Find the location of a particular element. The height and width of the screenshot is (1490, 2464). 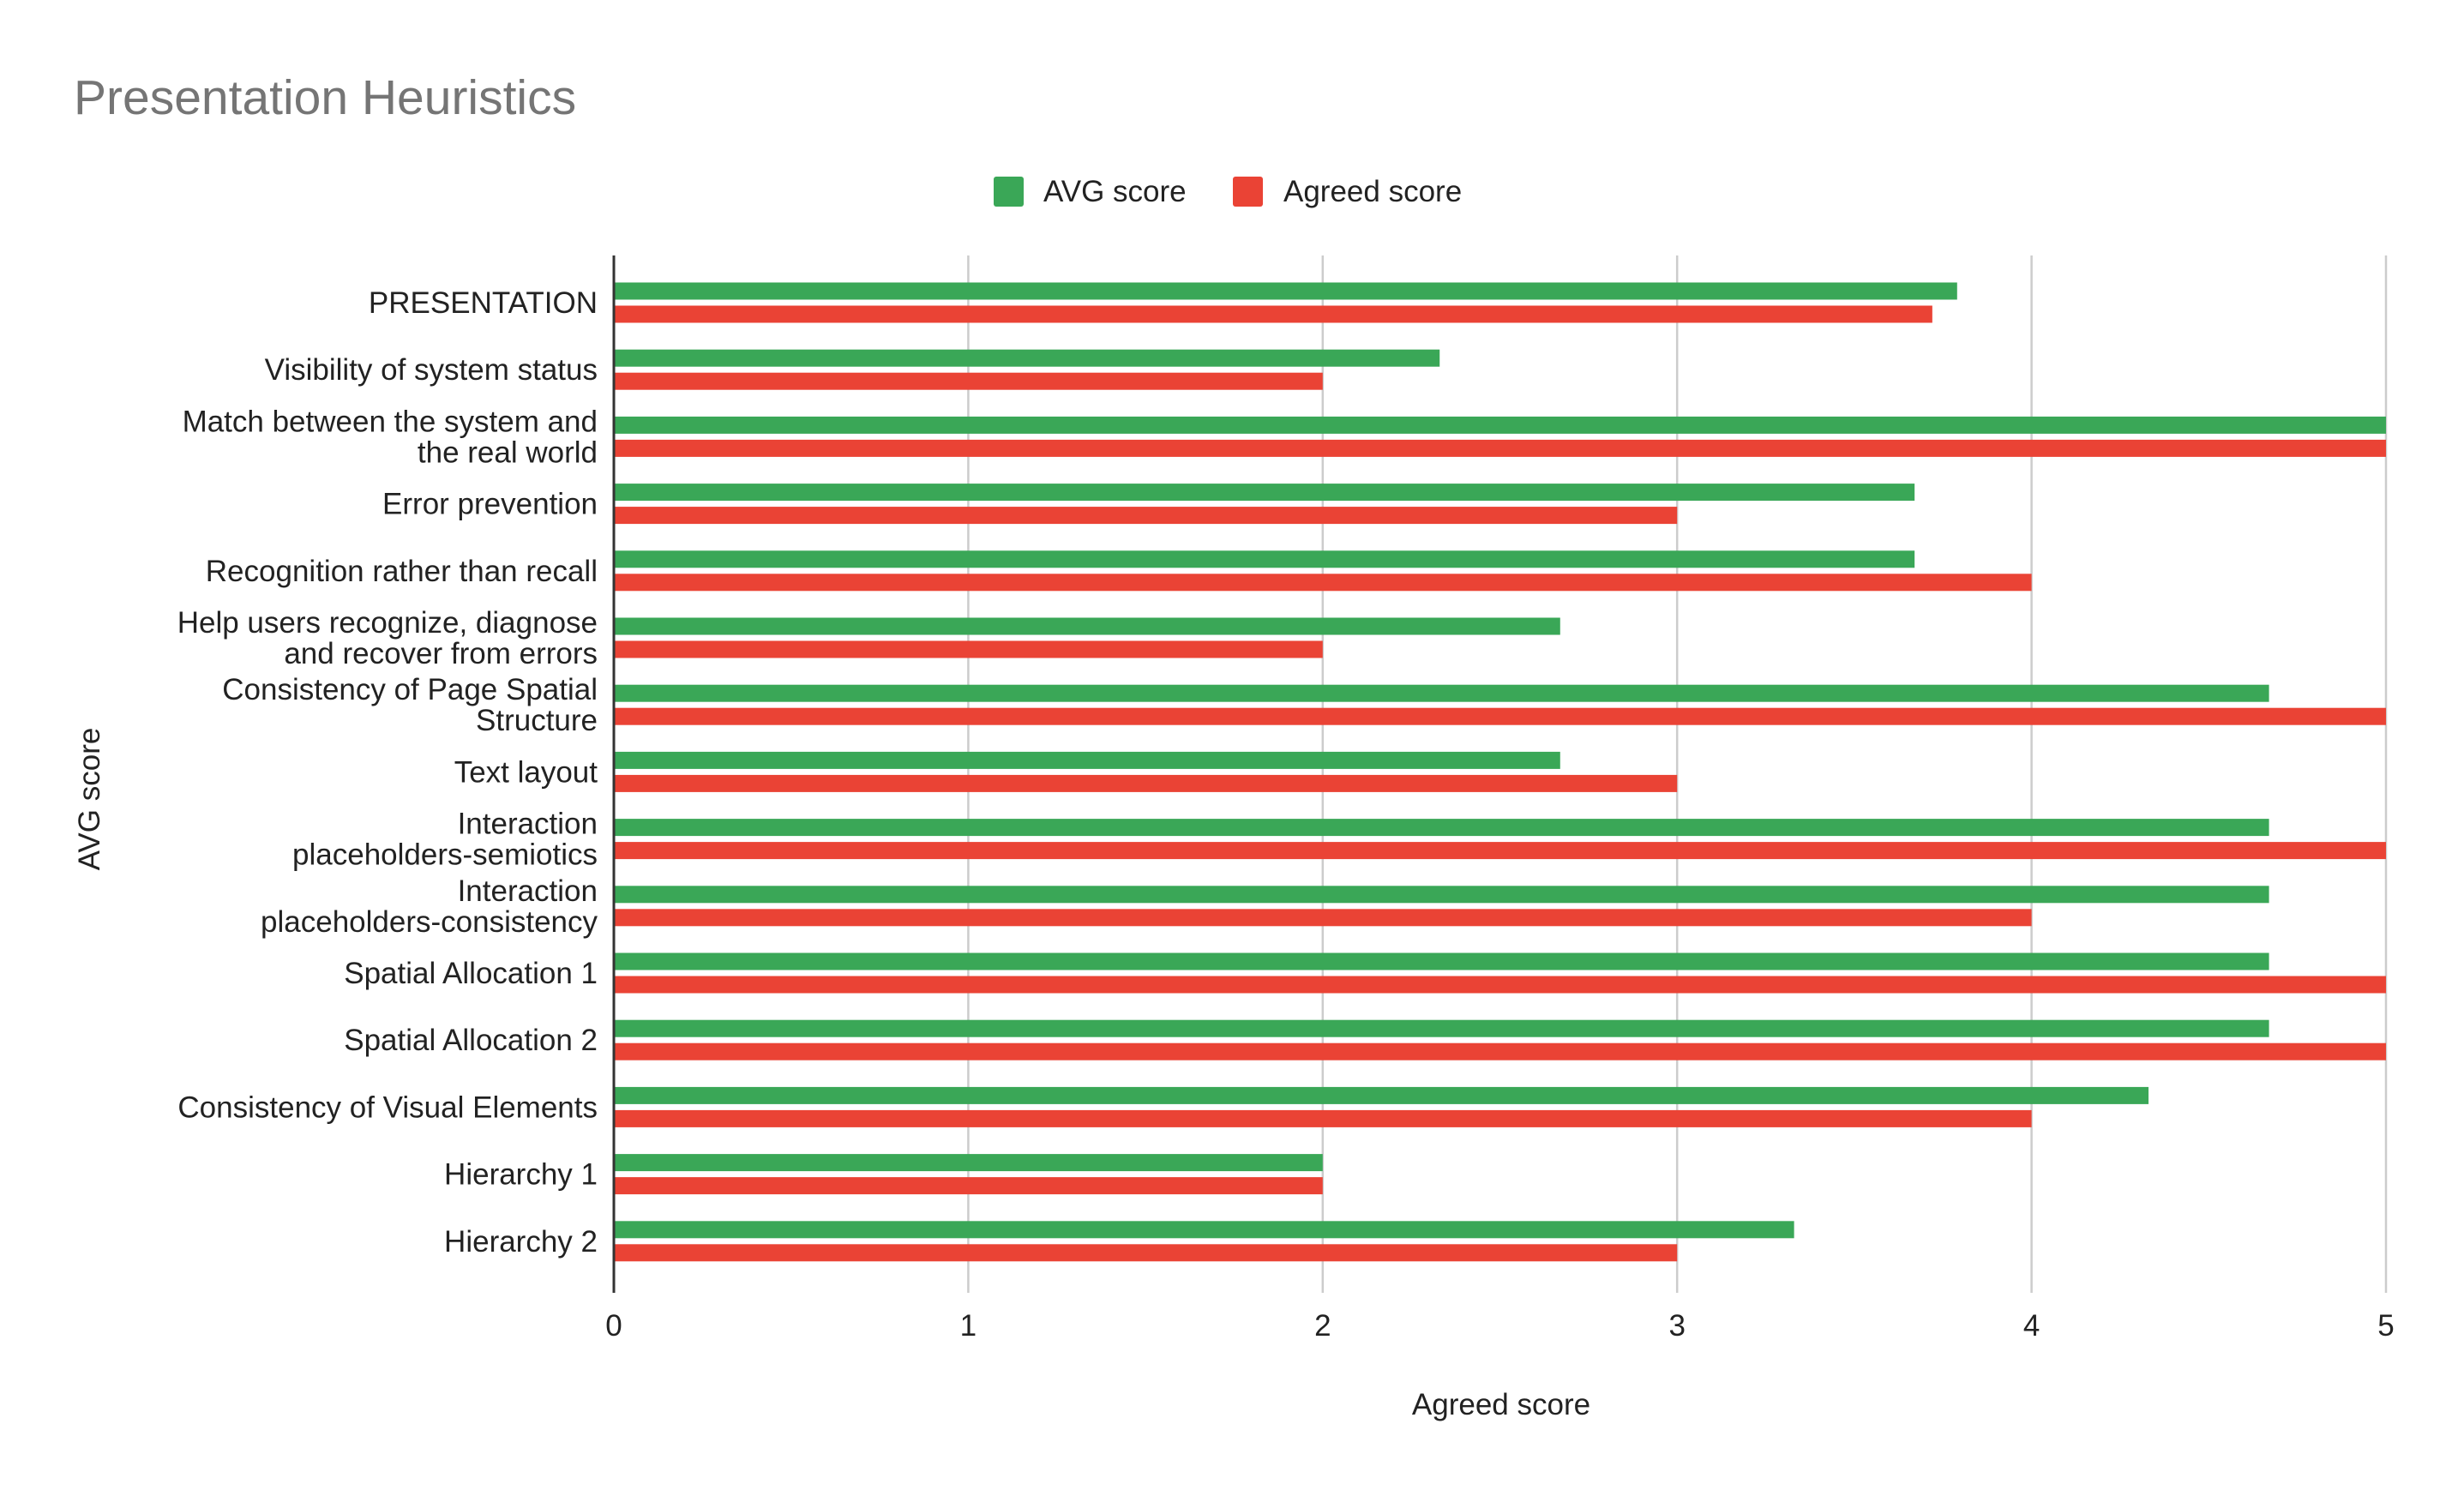

category-label-spatial-allocation-1: Spatial Allocation 1 is located at coordinates (471, 973).